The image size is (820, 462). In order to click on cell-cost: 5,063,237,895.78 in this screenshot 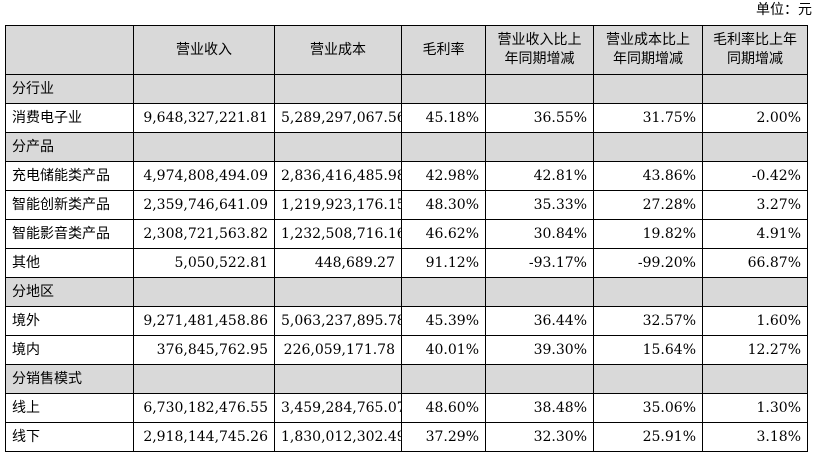, I will do `click(338, 321)`.